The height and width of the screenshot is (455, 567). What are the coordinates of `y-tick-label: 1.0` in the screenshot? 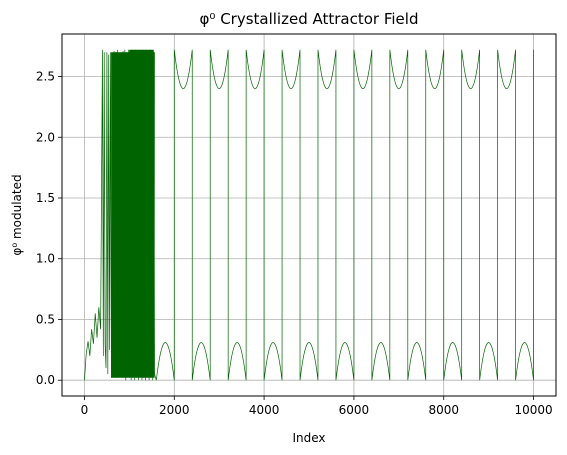 It's located at (45, 259).